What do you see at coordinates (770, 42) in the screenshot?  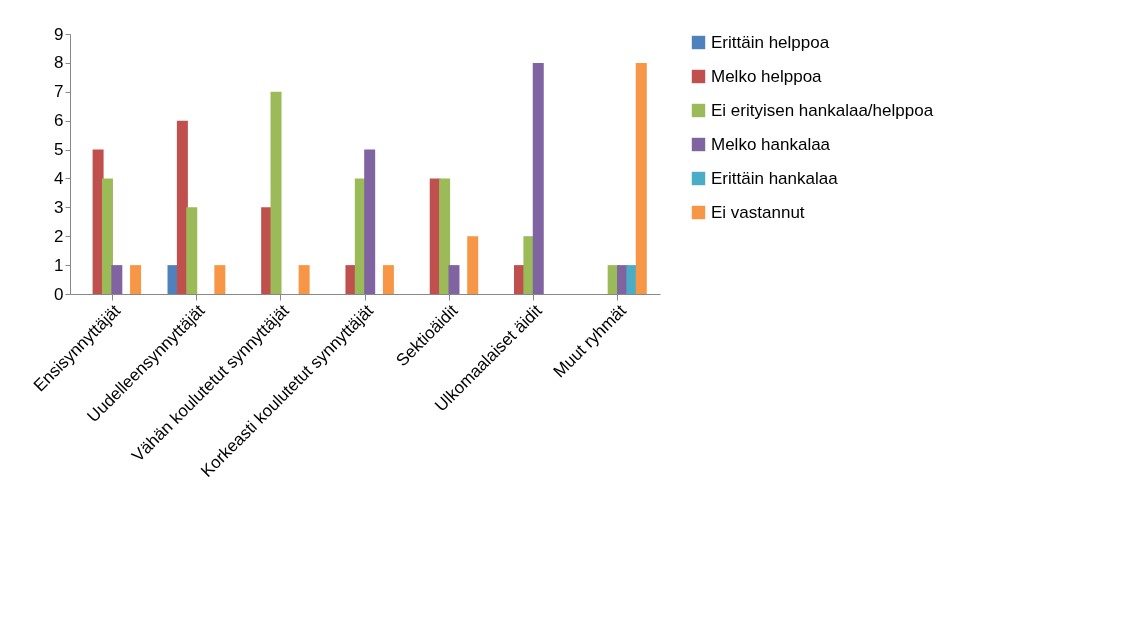 I see `legend-label: Erittäin helppoa` at bounding box center [770, 42].